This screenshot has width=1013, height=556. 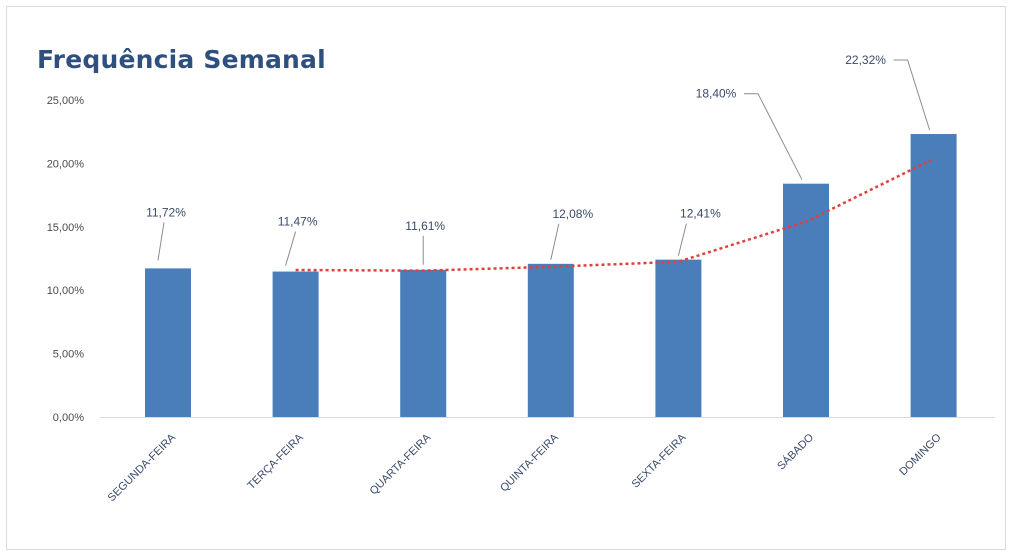 I want to click on category-label: TERÇA-FEIRA, so click(x=275, y=461).